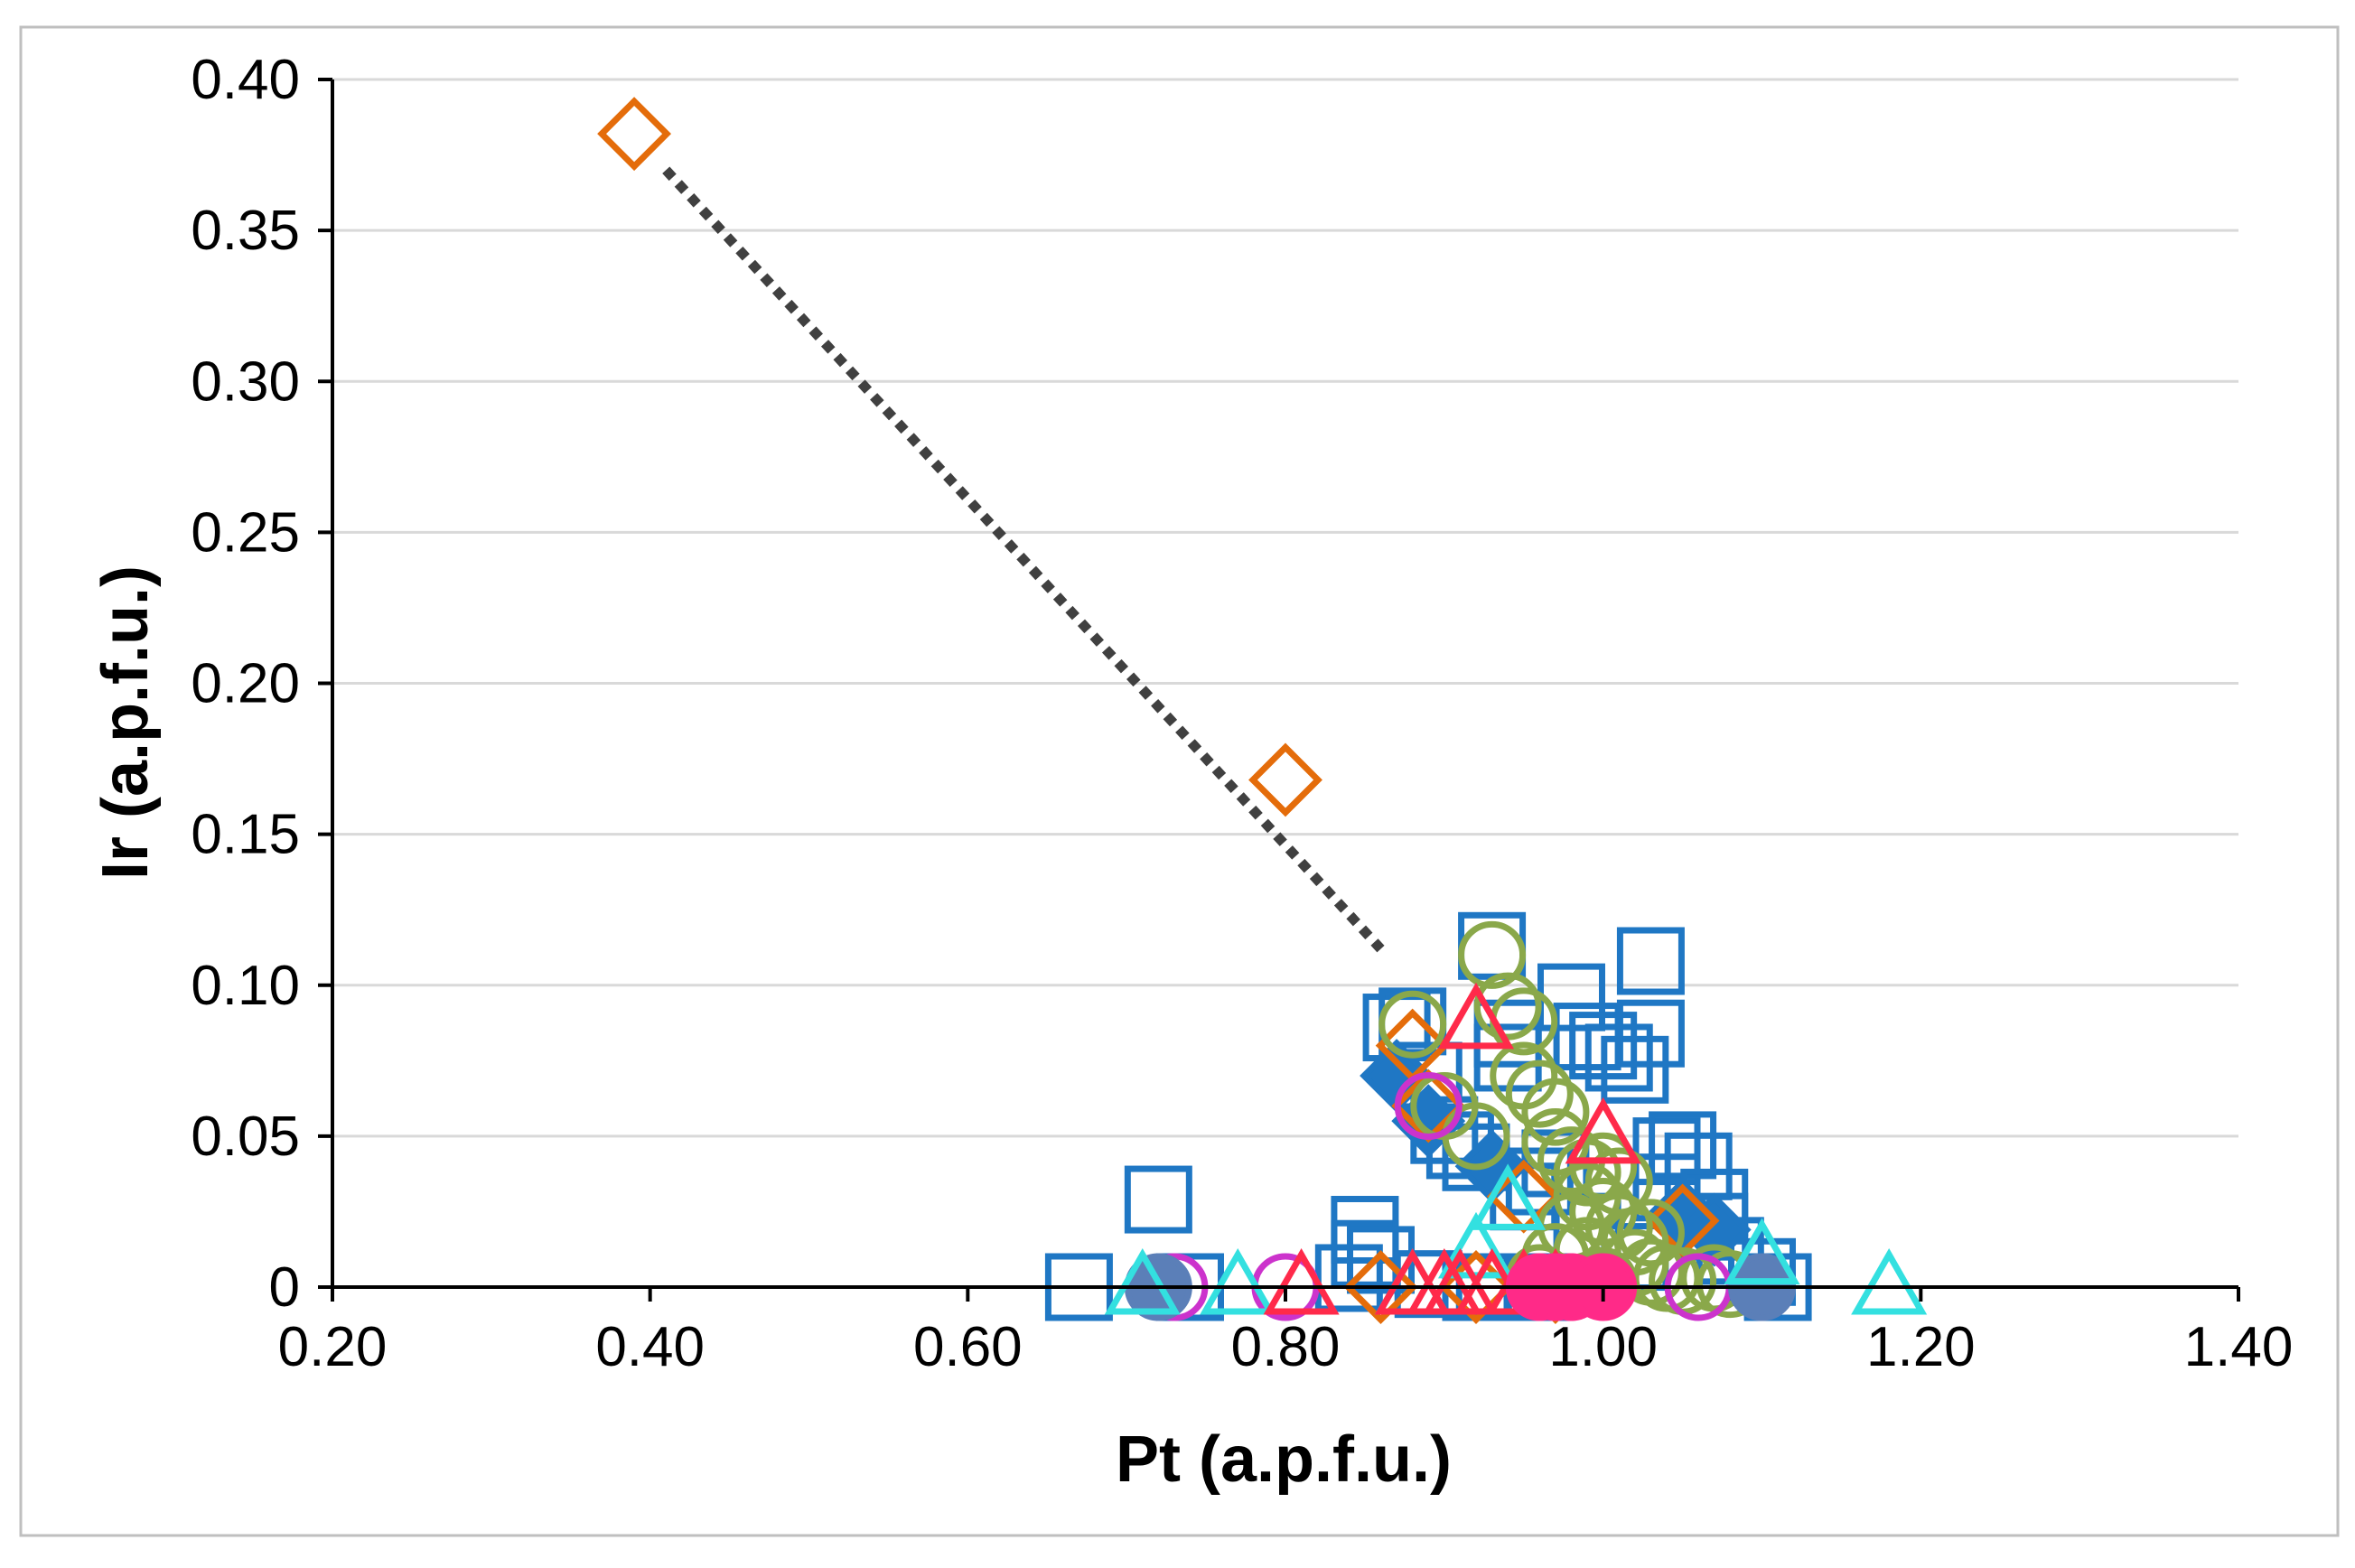  I want to click on y-tick-label: 0.05, so click(245, 1137).